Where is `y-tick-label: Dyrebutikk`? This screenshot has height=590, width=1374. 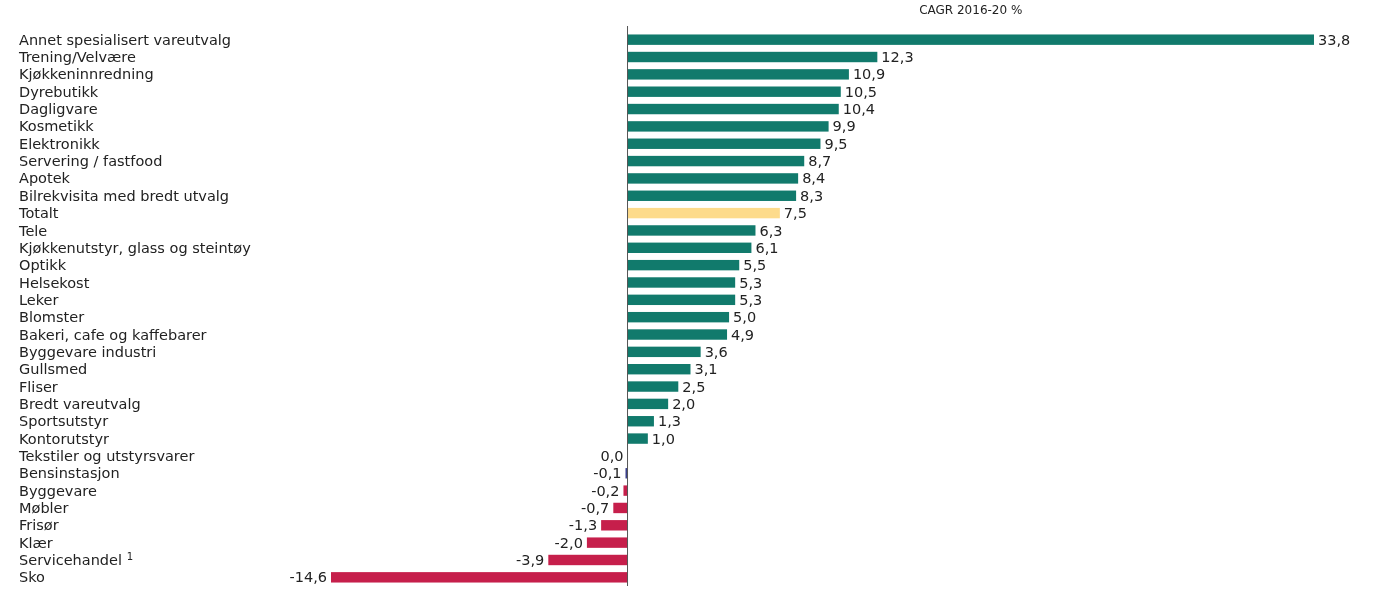
y-tick-label: Dyrebutikk is located at coordinates (59, 91).